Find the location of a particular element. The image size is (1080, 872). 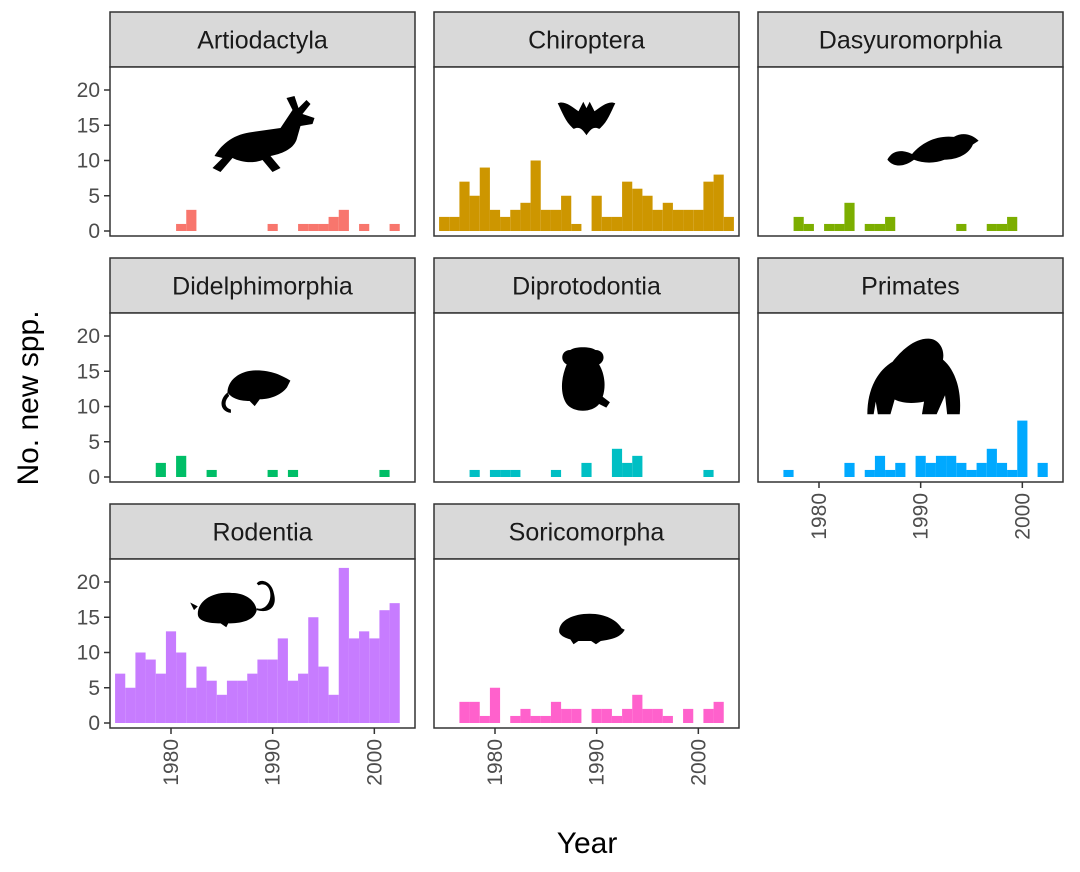

facet-didelphimorphia: Didelphimorphia 0 5 10 15 20 is located at coordinates (246, 373).